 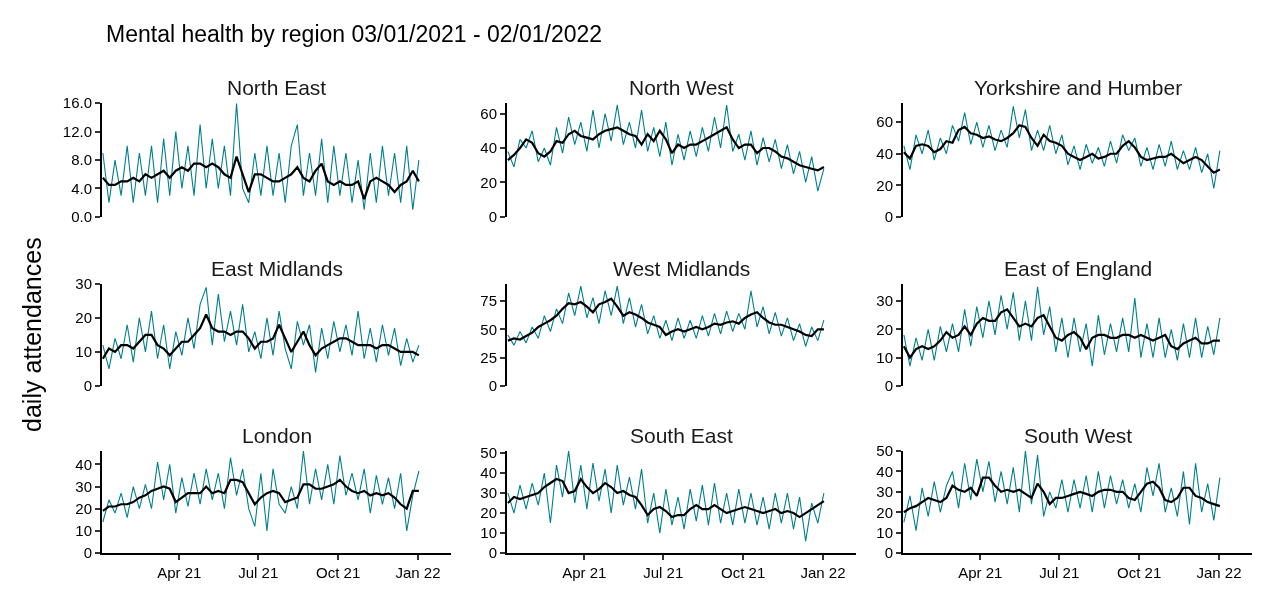 I want to click on chart-title: London, so click(x=277, y=435).